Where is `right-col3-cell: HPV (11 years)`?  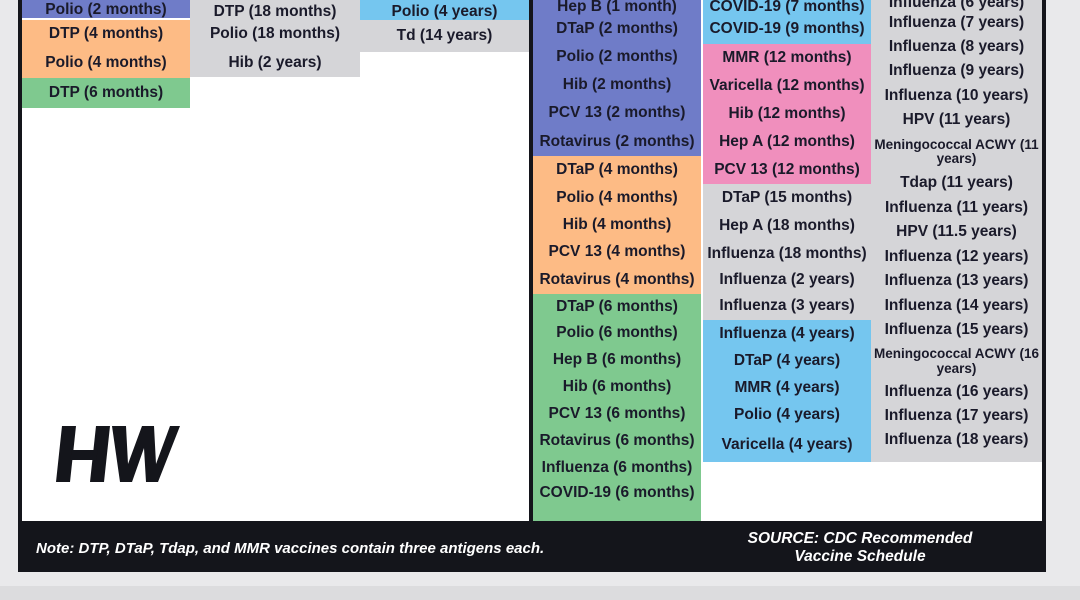
right-col3-cell: HPV (11 years) is located at coordinates (956, 120).